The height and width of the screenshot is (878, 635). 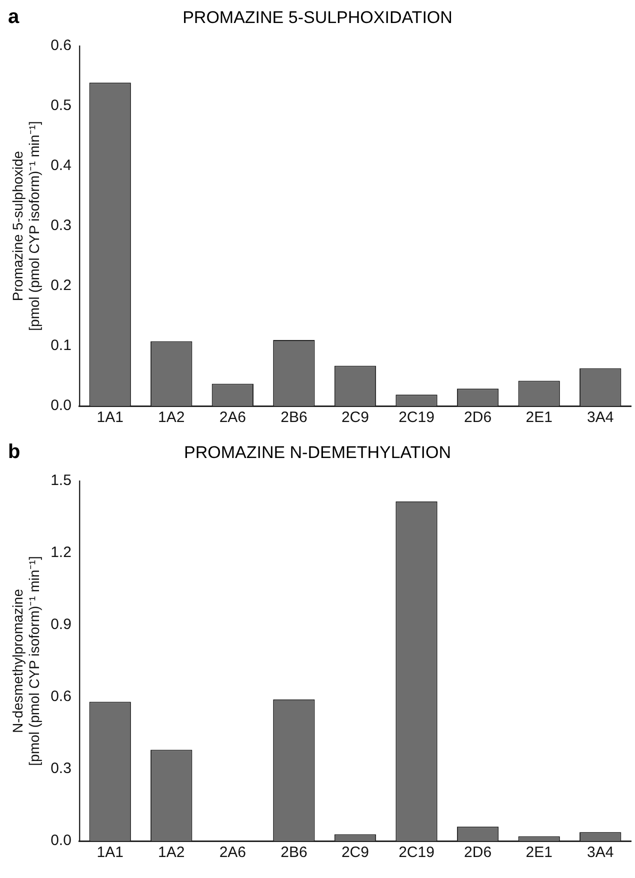 I want to click on y-tick-label: 0.5, so click(x=61, y=105).